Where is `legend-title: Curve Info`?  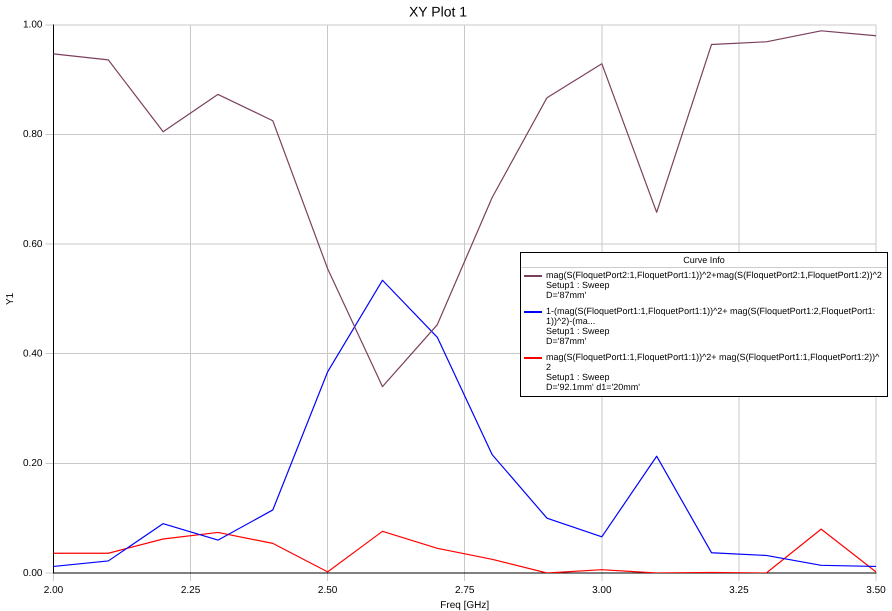
legend-title: Curve Info is located at coordinates (704, 260).